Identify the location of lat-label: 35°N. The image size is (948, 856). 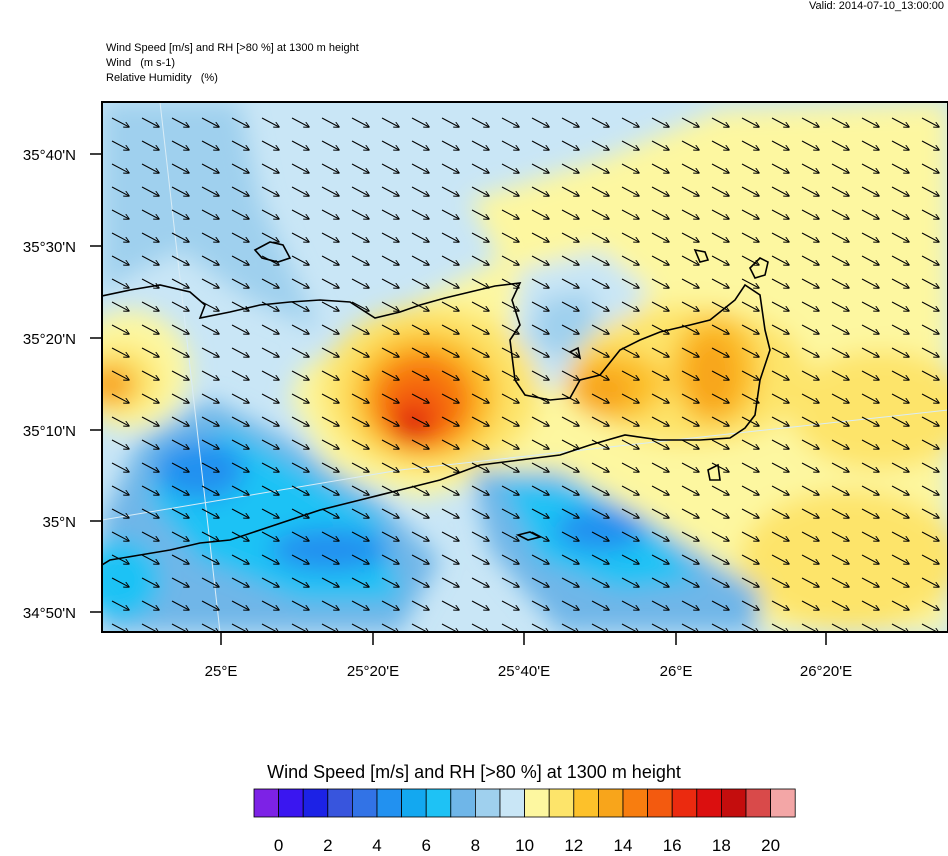
(59, 522).